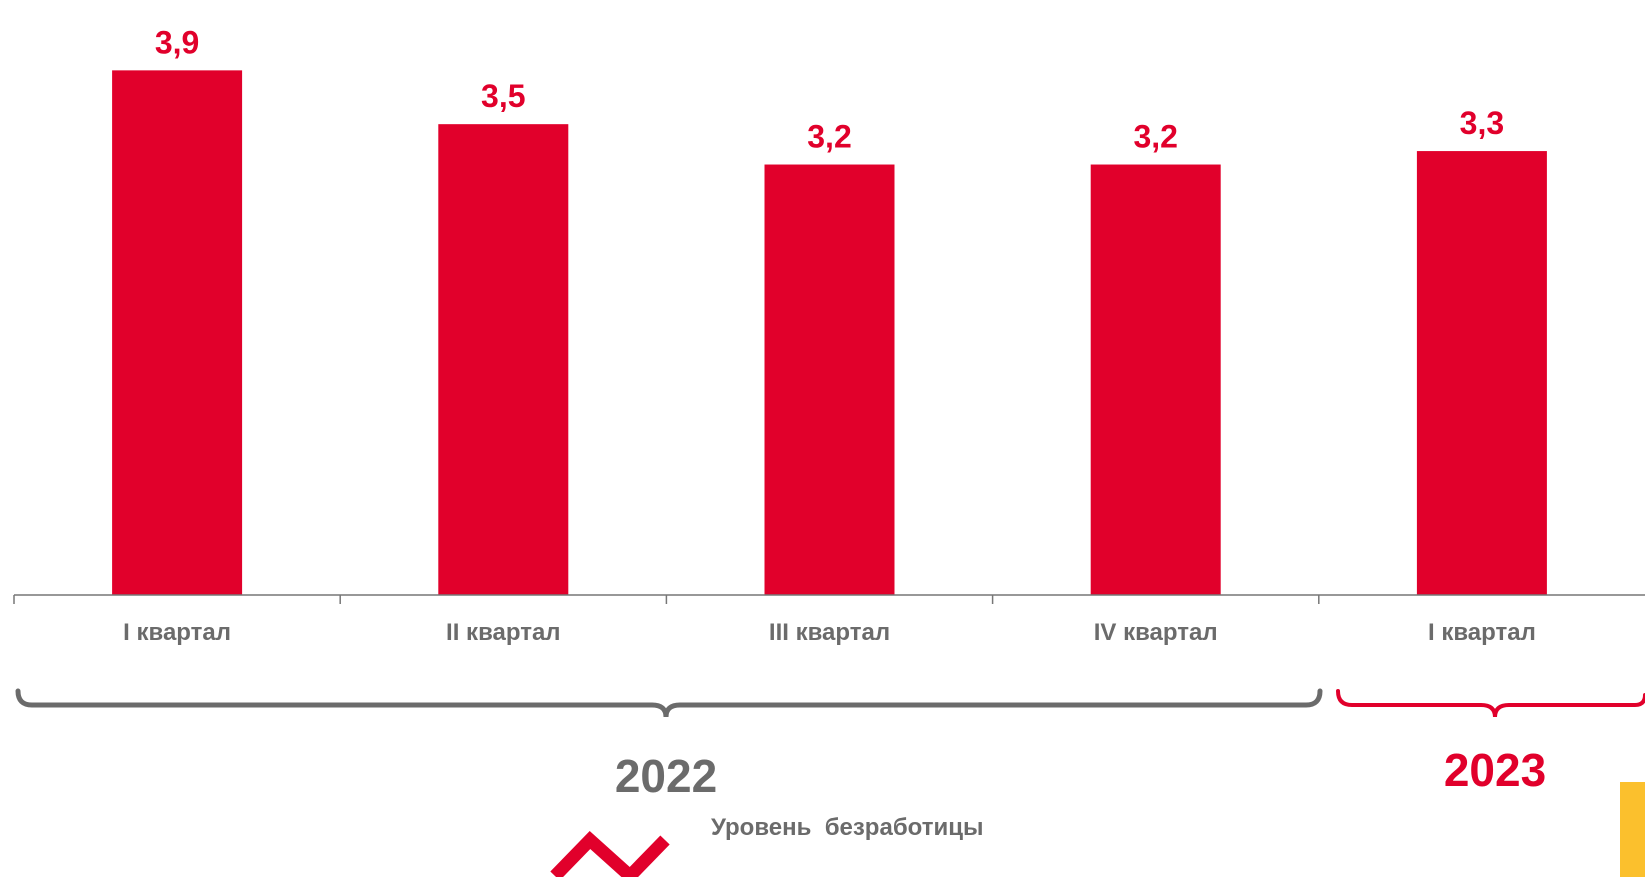 The height and width of the screenshot is (877, 1645). Describe the element at coordinates (177, 632) in the screenshot. I see `x-tick-label-0: I квартал` at that location.